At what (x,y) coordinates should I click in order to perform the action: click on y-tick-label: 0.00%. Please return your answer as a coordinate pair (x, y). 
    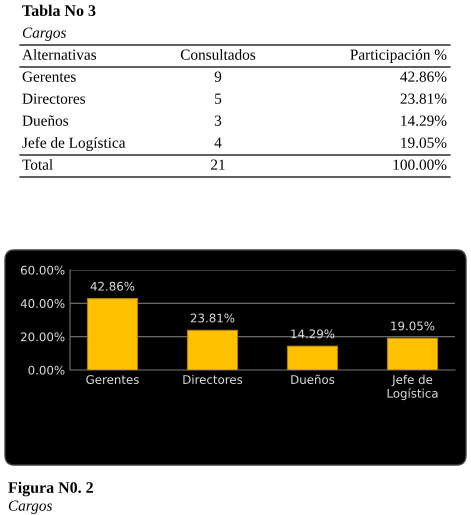
    Looking at the image, I should click on (46, 370).